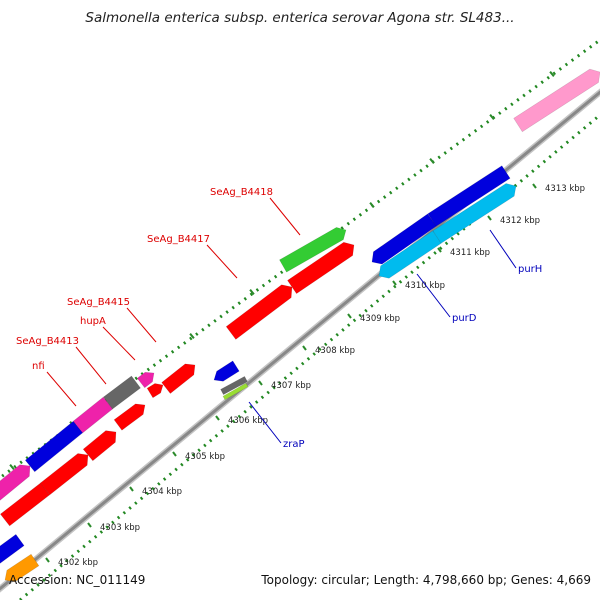 The image size is (600, 600). I want to click on kbp-tick-label: 4306 kbp, so click(248, 421).